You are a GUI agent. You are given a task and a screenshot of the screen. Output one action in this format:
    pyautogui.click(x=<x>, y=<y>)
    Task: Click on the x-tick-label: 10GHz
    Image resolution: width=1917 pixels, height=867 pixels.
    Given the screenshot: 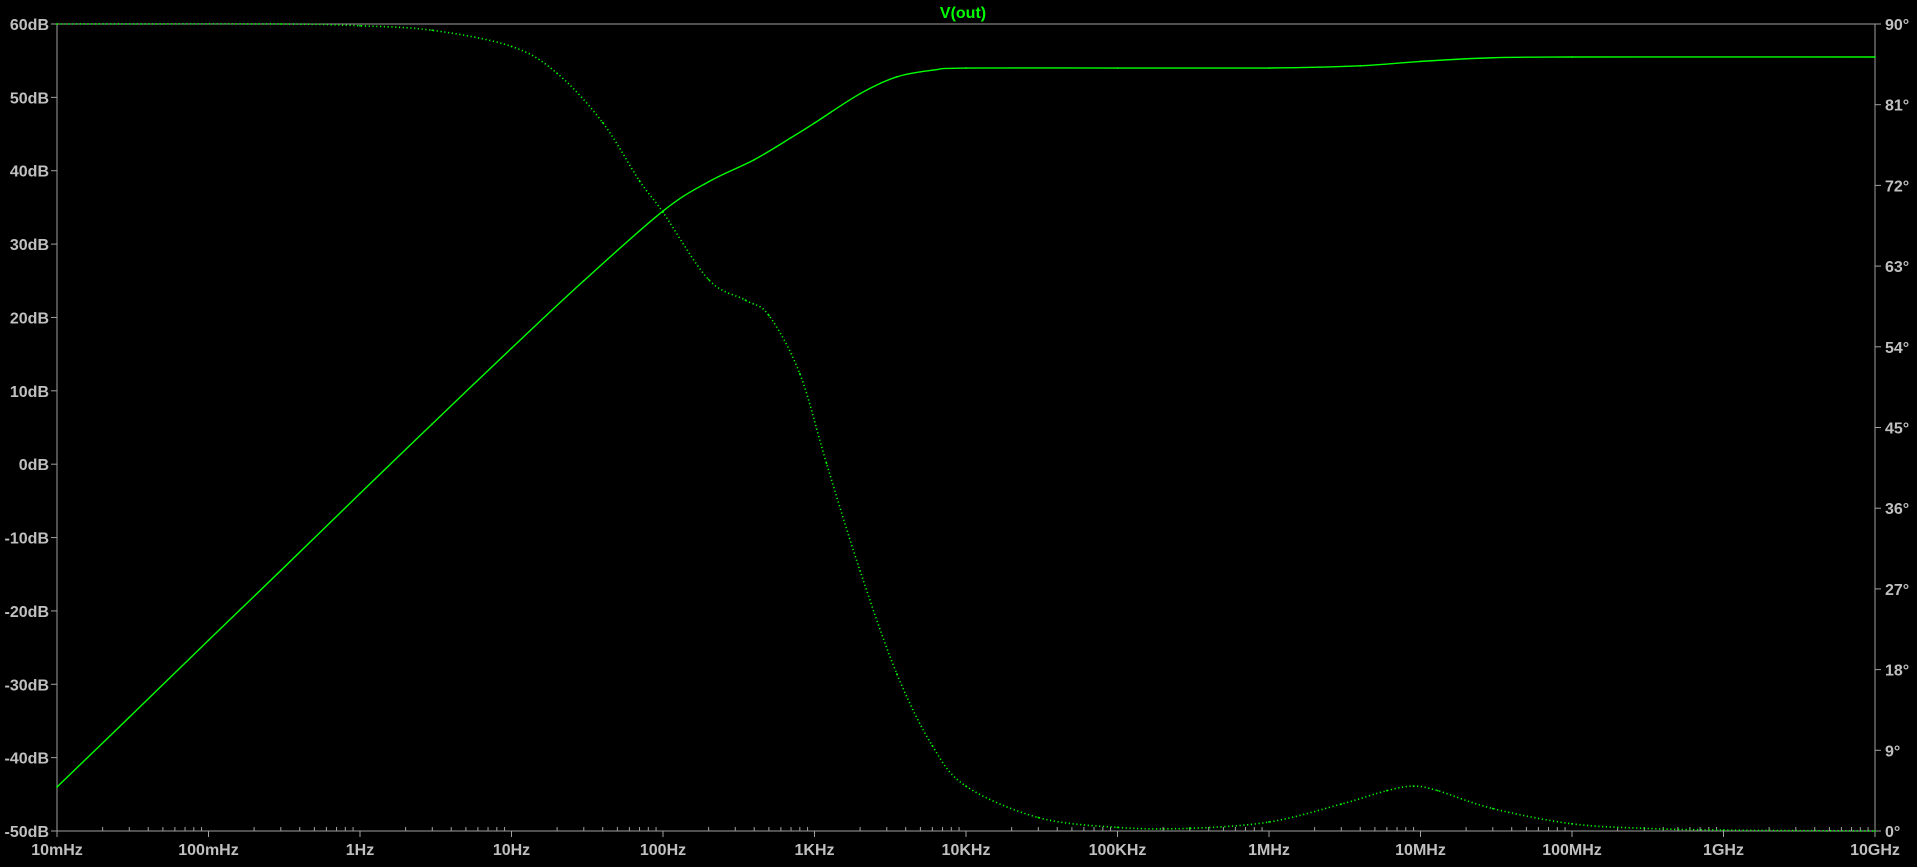 What is the action you would take?
    pyautogui.click(x=1875, y=850)
    